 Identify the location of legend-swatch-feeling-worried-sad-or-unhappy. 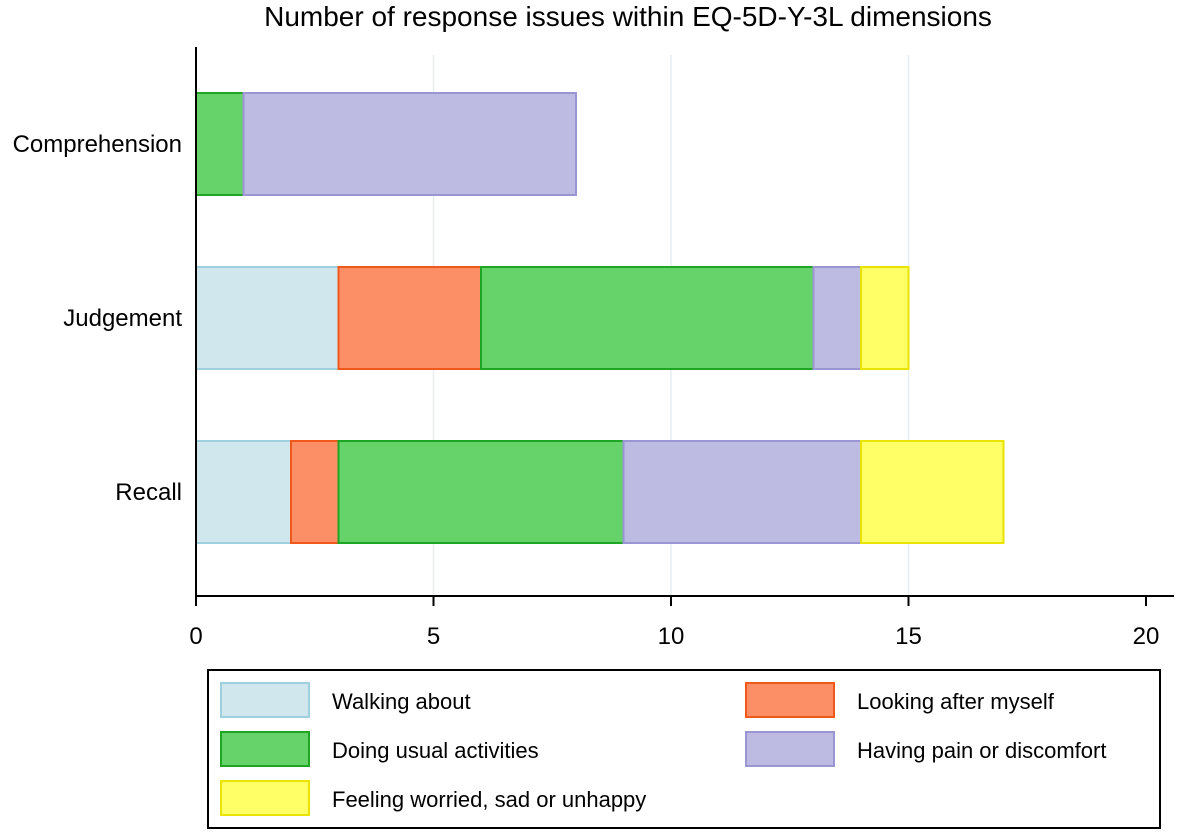
(265, 798).